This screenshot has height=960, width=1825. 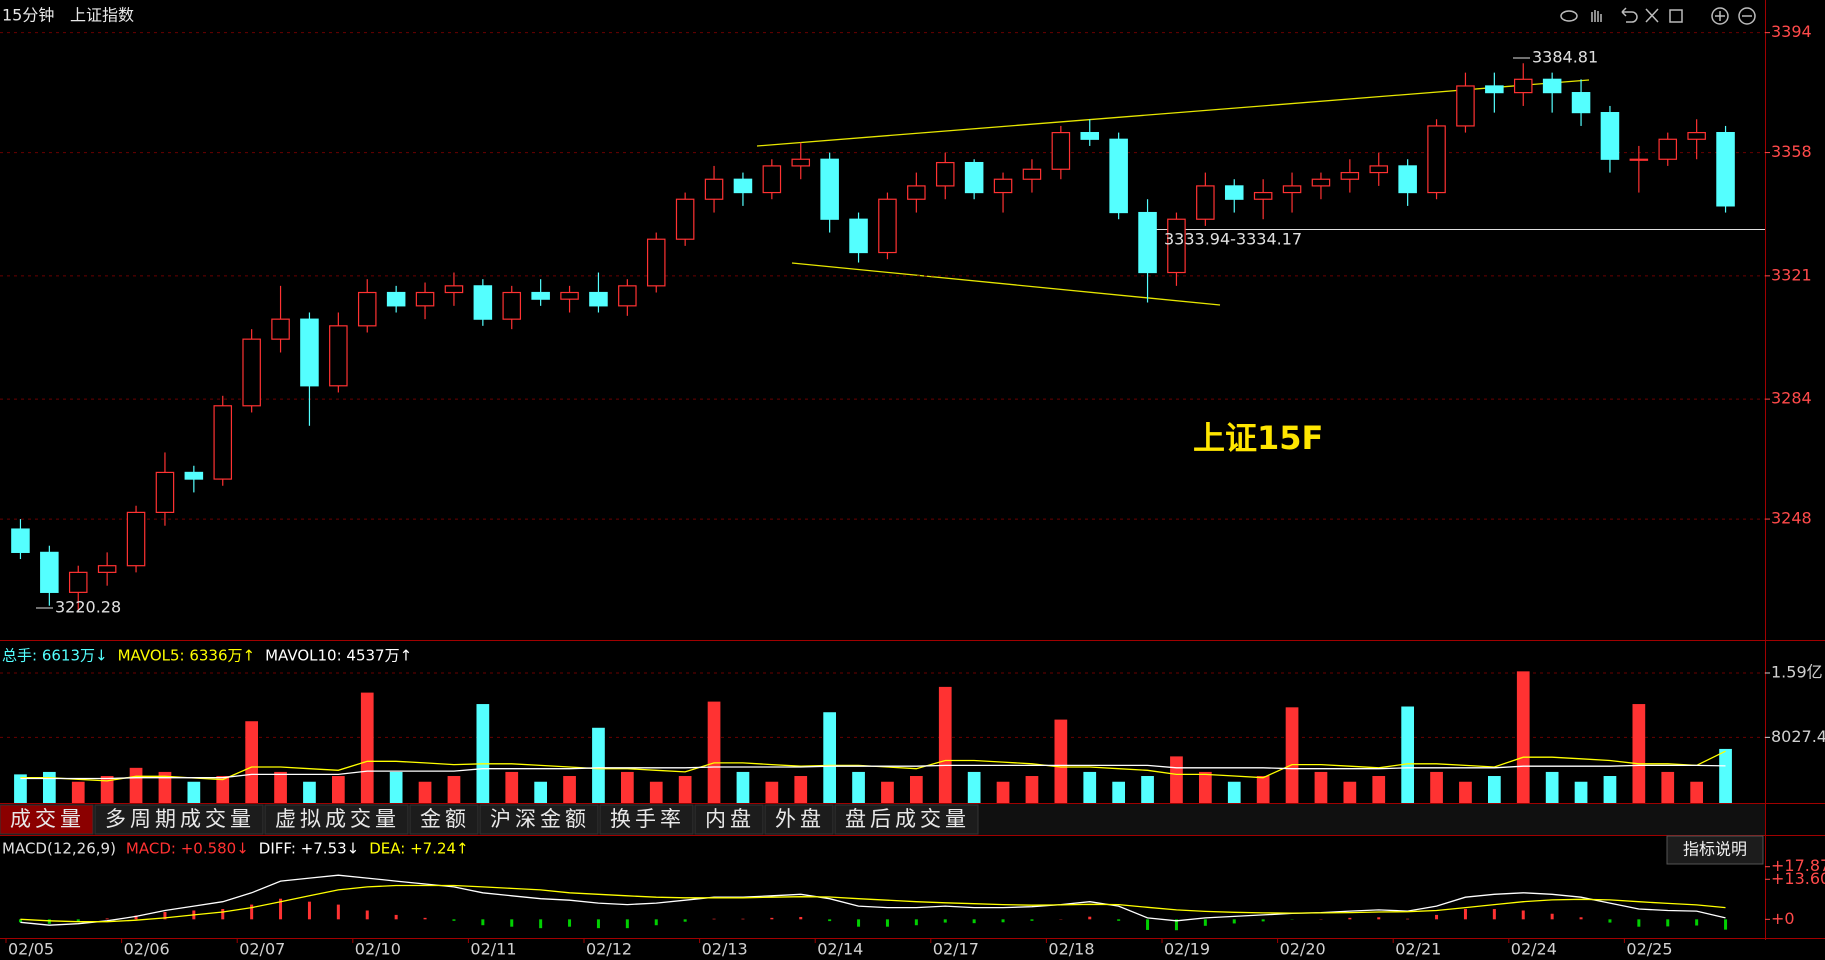 I want to click on button-label: 指标说明, so click(x=1715, y=849).